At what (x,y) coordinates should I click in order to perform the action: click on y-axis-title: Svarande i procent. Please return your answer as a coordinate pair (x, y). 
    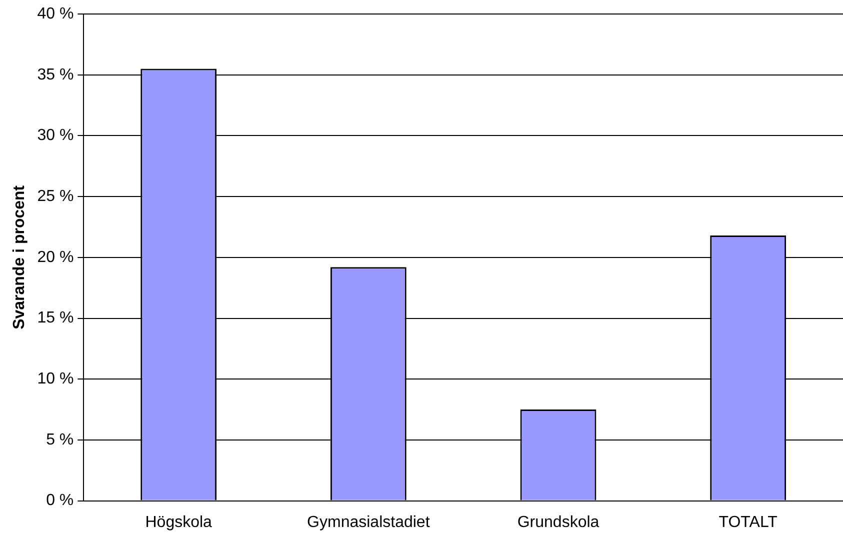
    Looking at the image, I should click on (19, 257).